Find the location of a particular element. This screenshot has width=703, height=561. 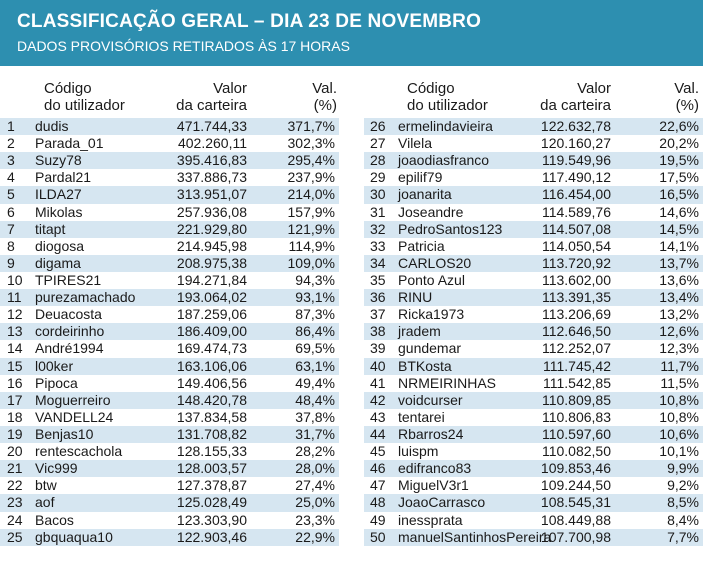

rank-cell: 18 is located at coordinates (15, 416).